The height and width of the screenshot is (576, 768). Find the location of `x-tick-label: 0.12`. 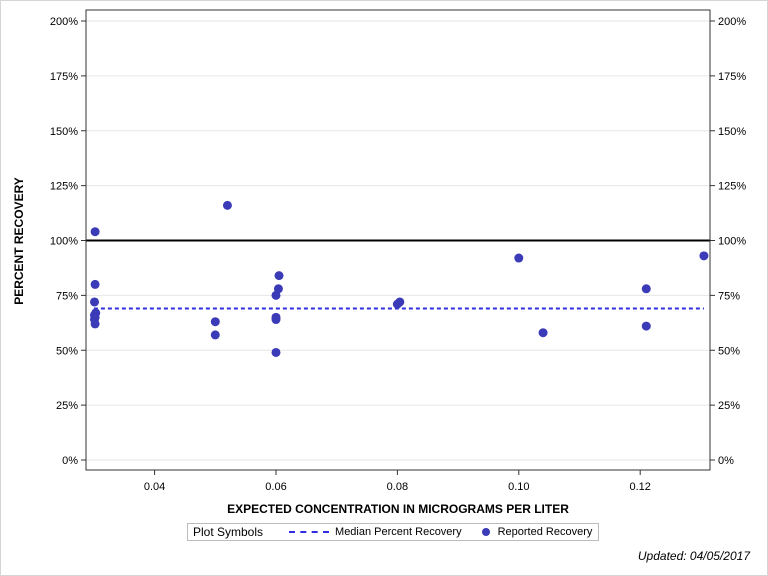

x-tick-label: 0.12 is located at coordinates (639, 487).